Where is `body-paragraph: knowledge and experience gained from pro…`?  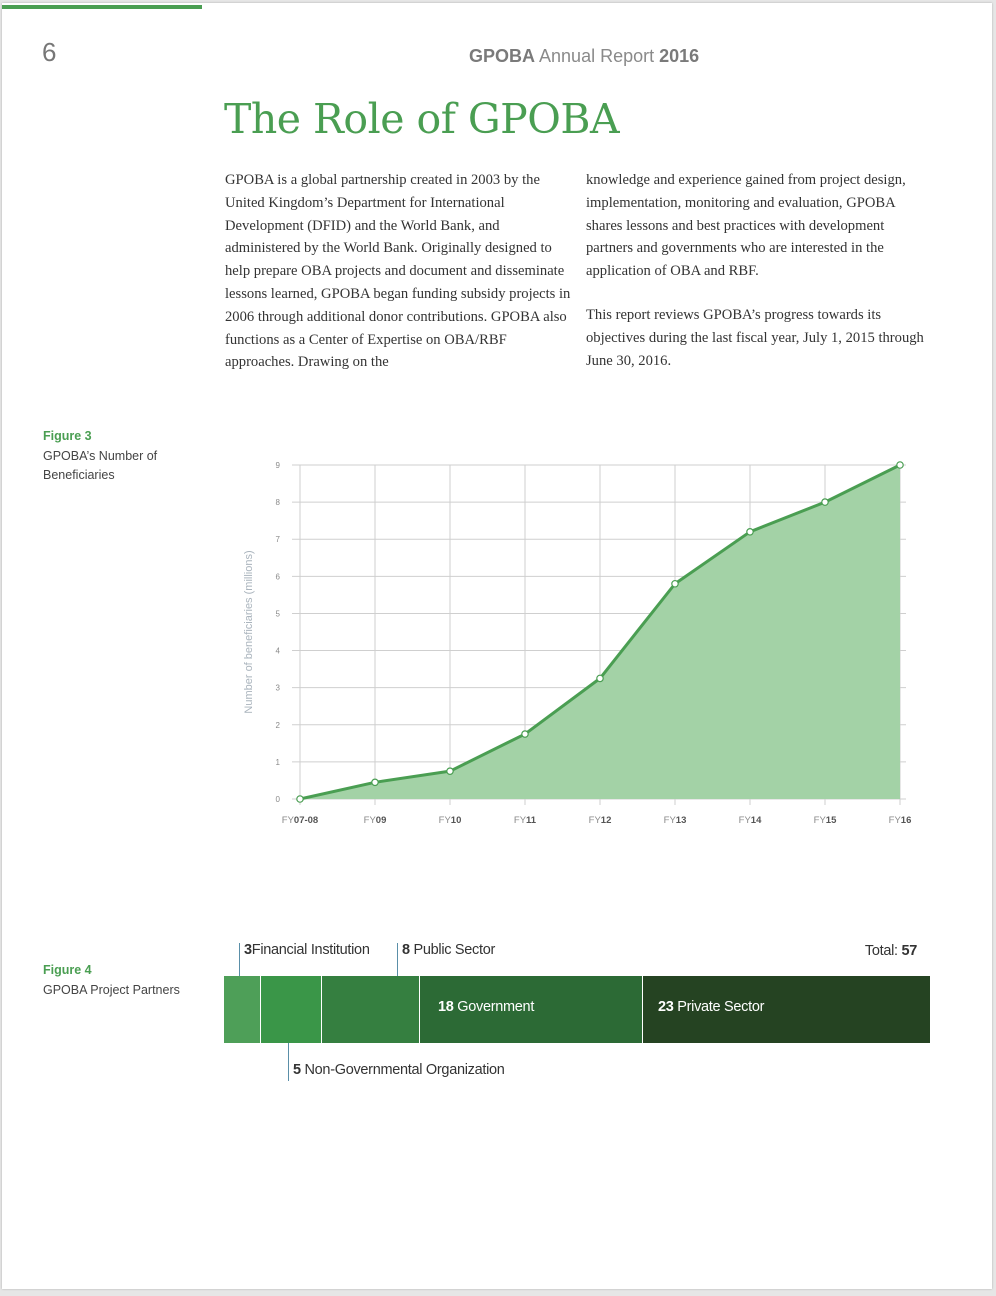 body-paragraph: knowledge and experience gained from pro… is located at coordinates (746, 226).